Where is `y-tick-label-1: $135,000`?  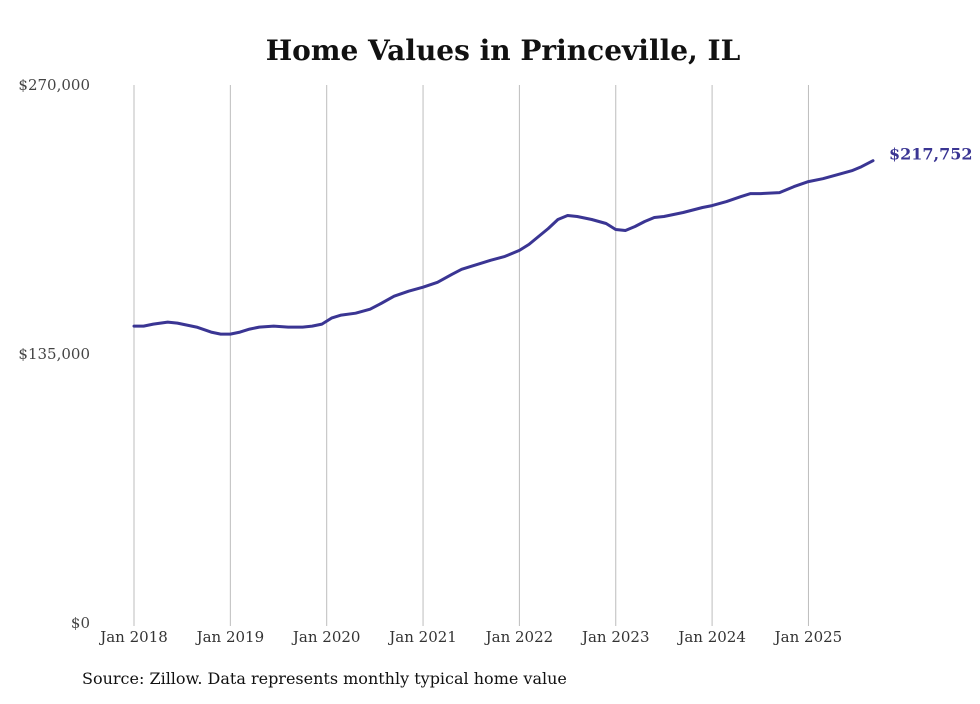 y-tick-label-1: $135,000 is located at coordinates (54, 354).